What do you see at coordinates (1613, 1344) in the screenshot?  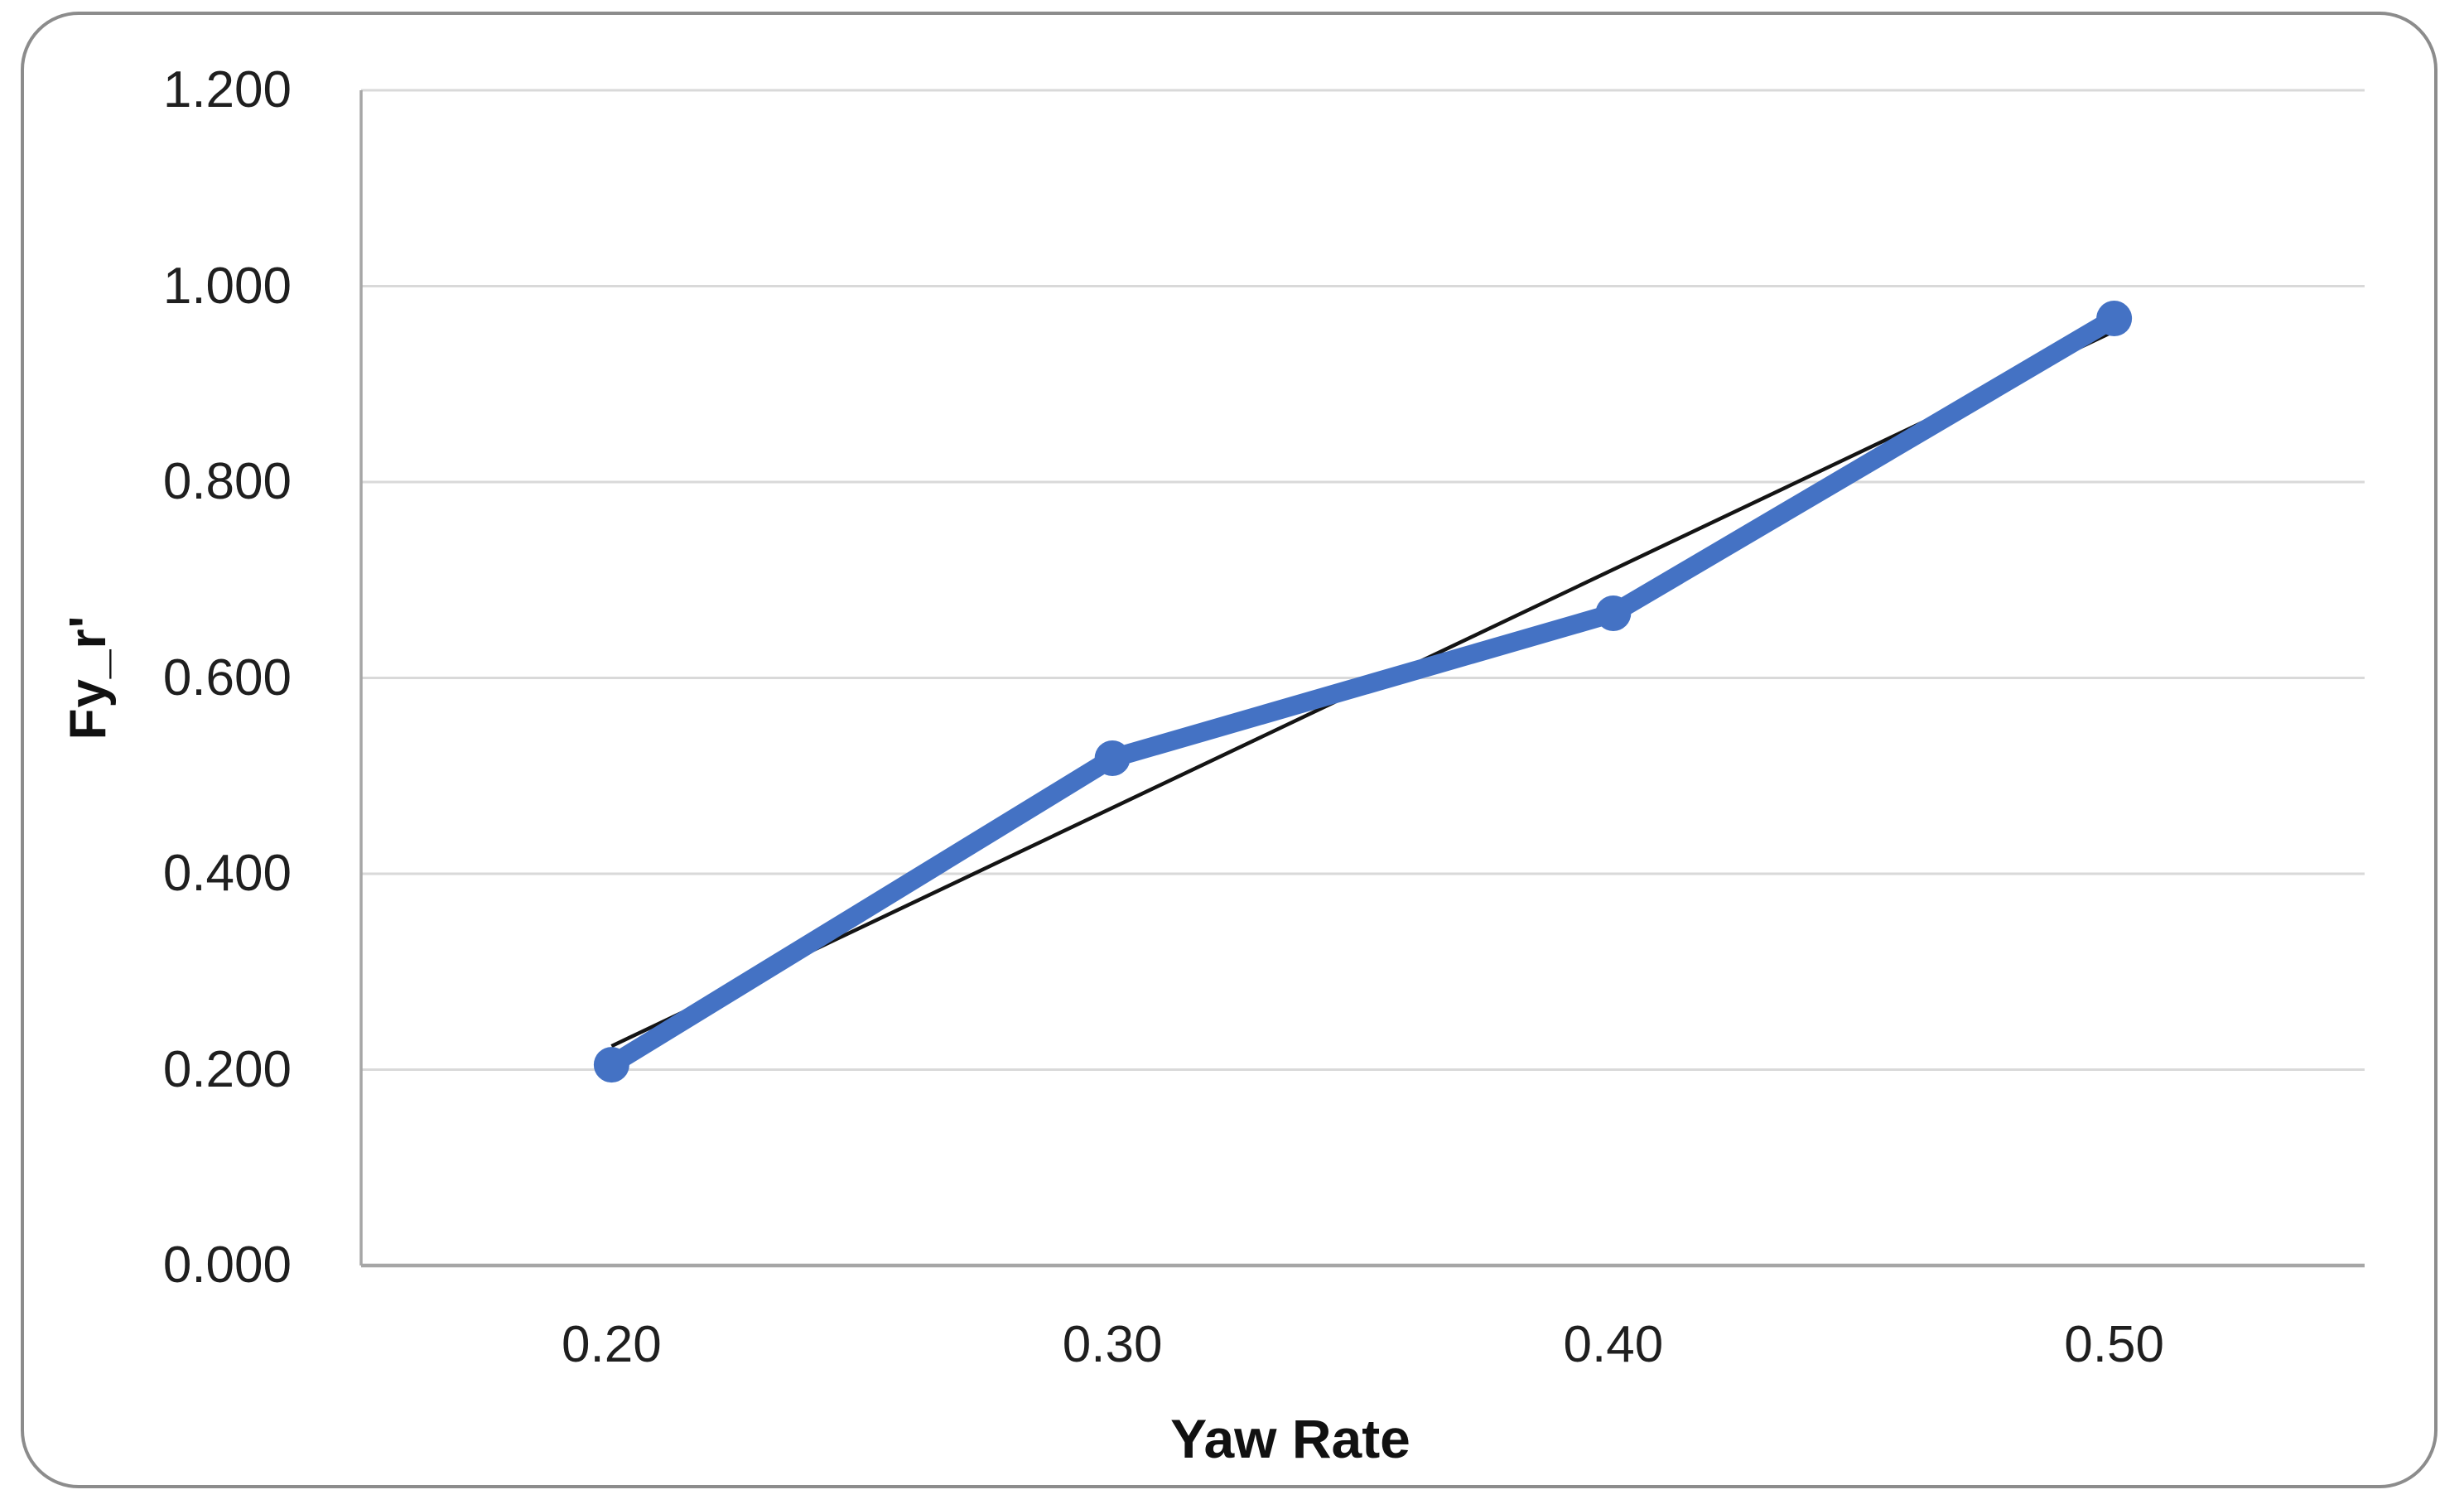 I see `x-tick-label: 0.40` at bounding box center [1613, 1344].